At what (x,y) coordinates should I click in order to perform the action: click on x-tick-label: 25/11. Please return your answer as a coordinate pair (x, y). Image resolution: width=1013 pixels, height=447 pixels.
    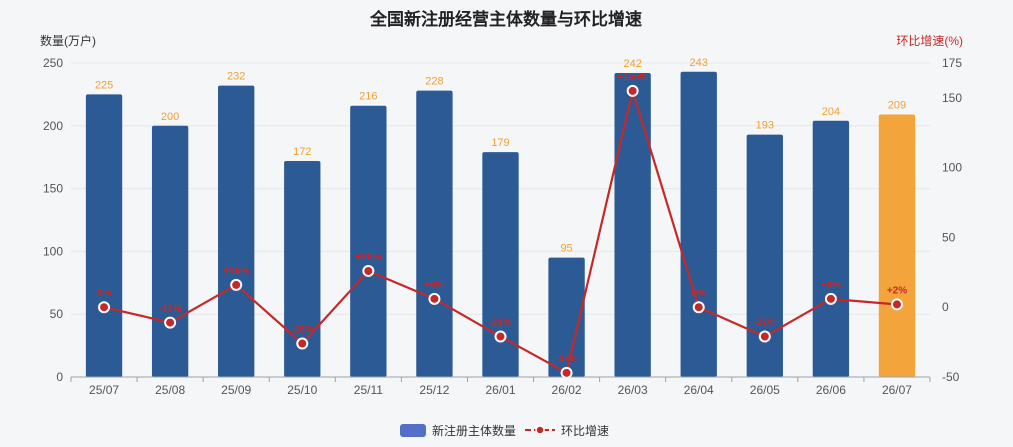
    Looking at the image, I should click on (368, 390).